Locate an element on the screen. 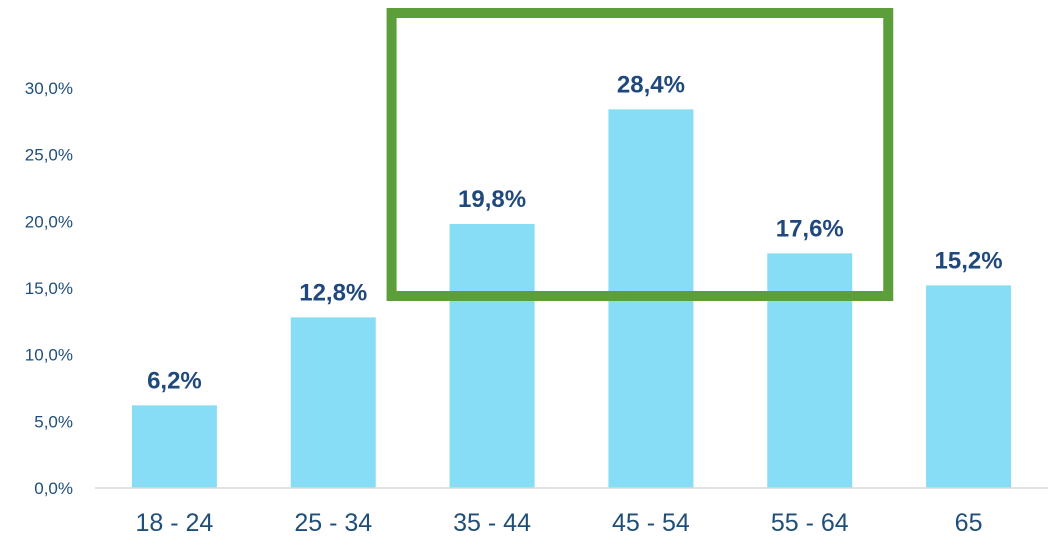 The width and height of the screenshot is (1053, 543). x-tick-label: 25 - 34 is located at coordinates (333, 523).